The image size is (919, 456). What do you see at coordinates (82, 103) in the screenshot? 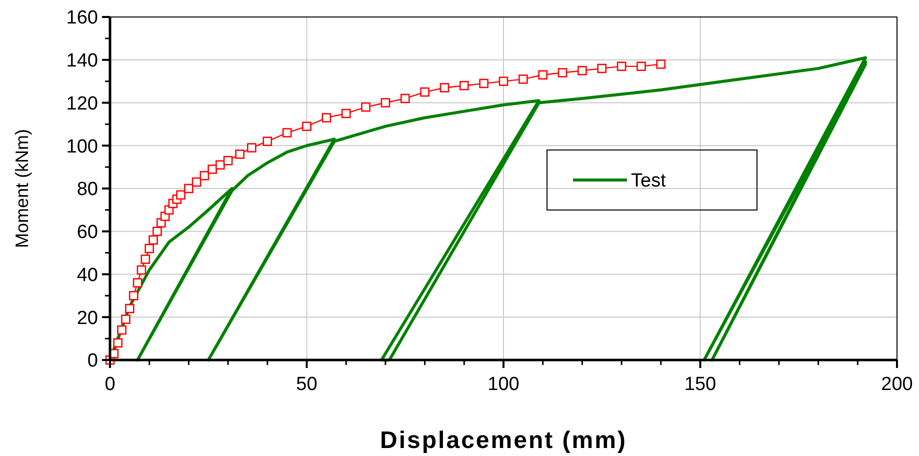
I see `y-tick-label: 120` at bounding box center [82, 103].